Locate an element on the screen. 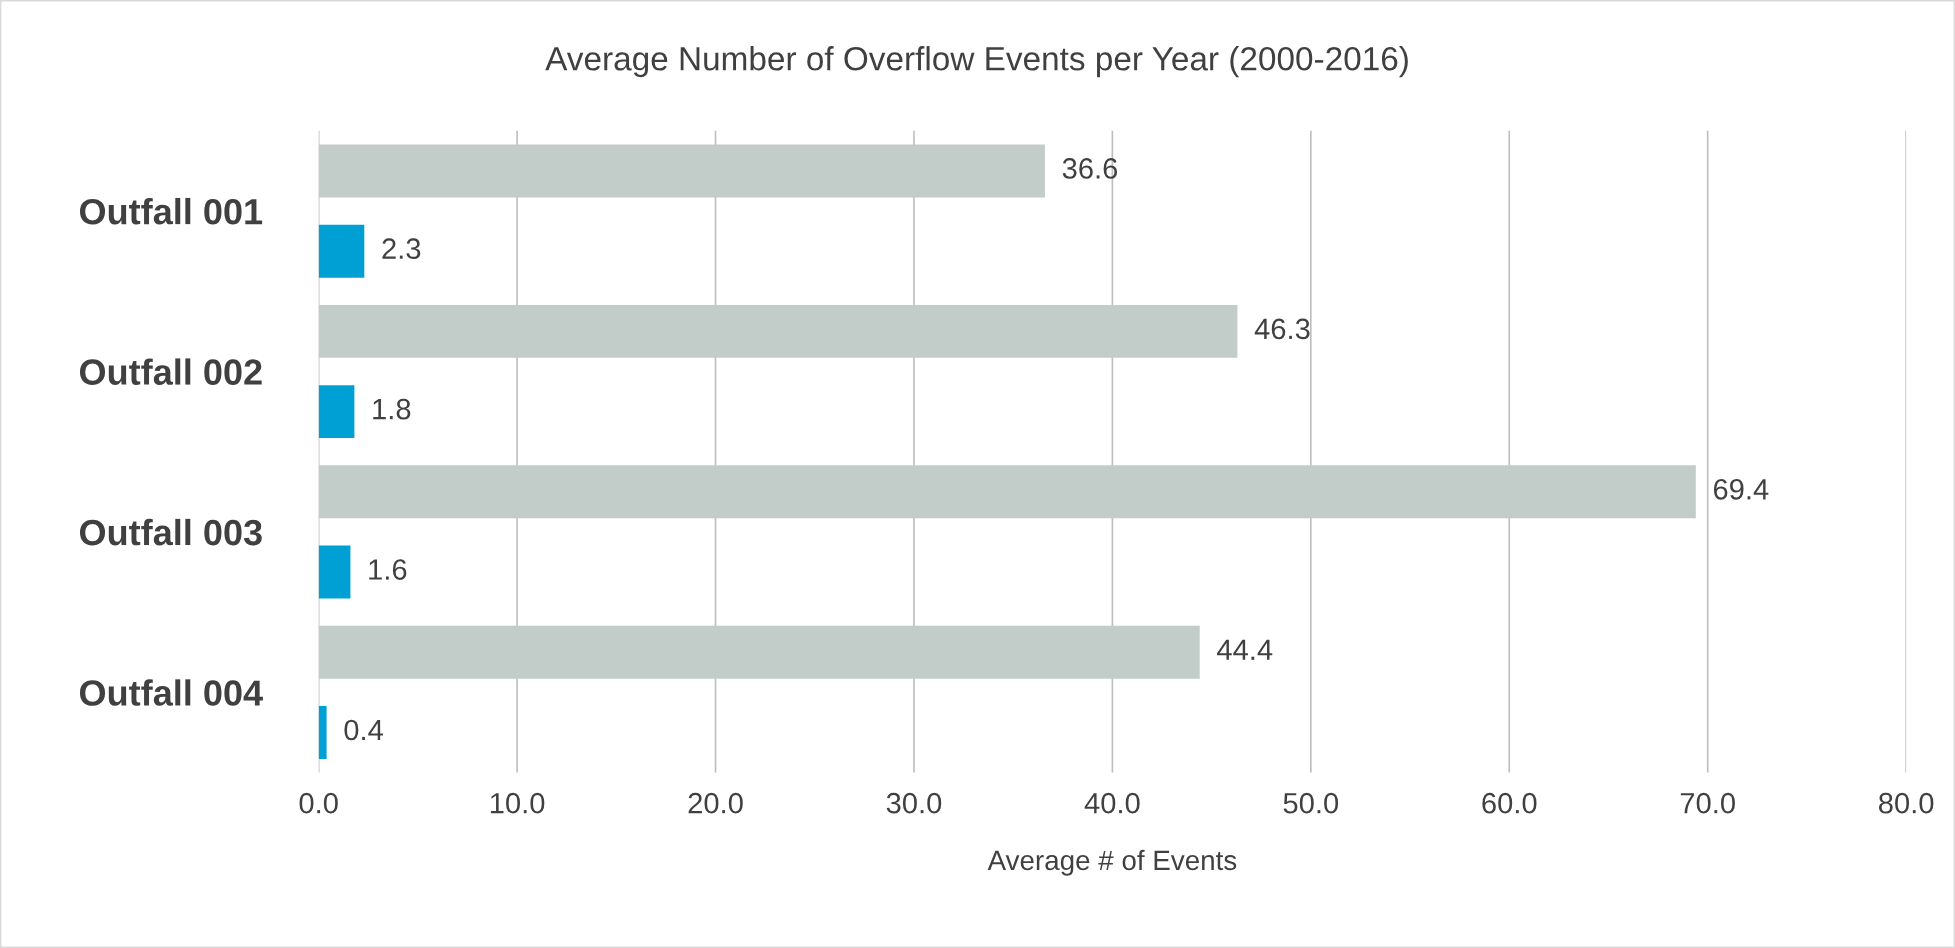 The width and height of the screenshot is (1955, 948). data-label: 1.8 is located at coordinates (392, 409).